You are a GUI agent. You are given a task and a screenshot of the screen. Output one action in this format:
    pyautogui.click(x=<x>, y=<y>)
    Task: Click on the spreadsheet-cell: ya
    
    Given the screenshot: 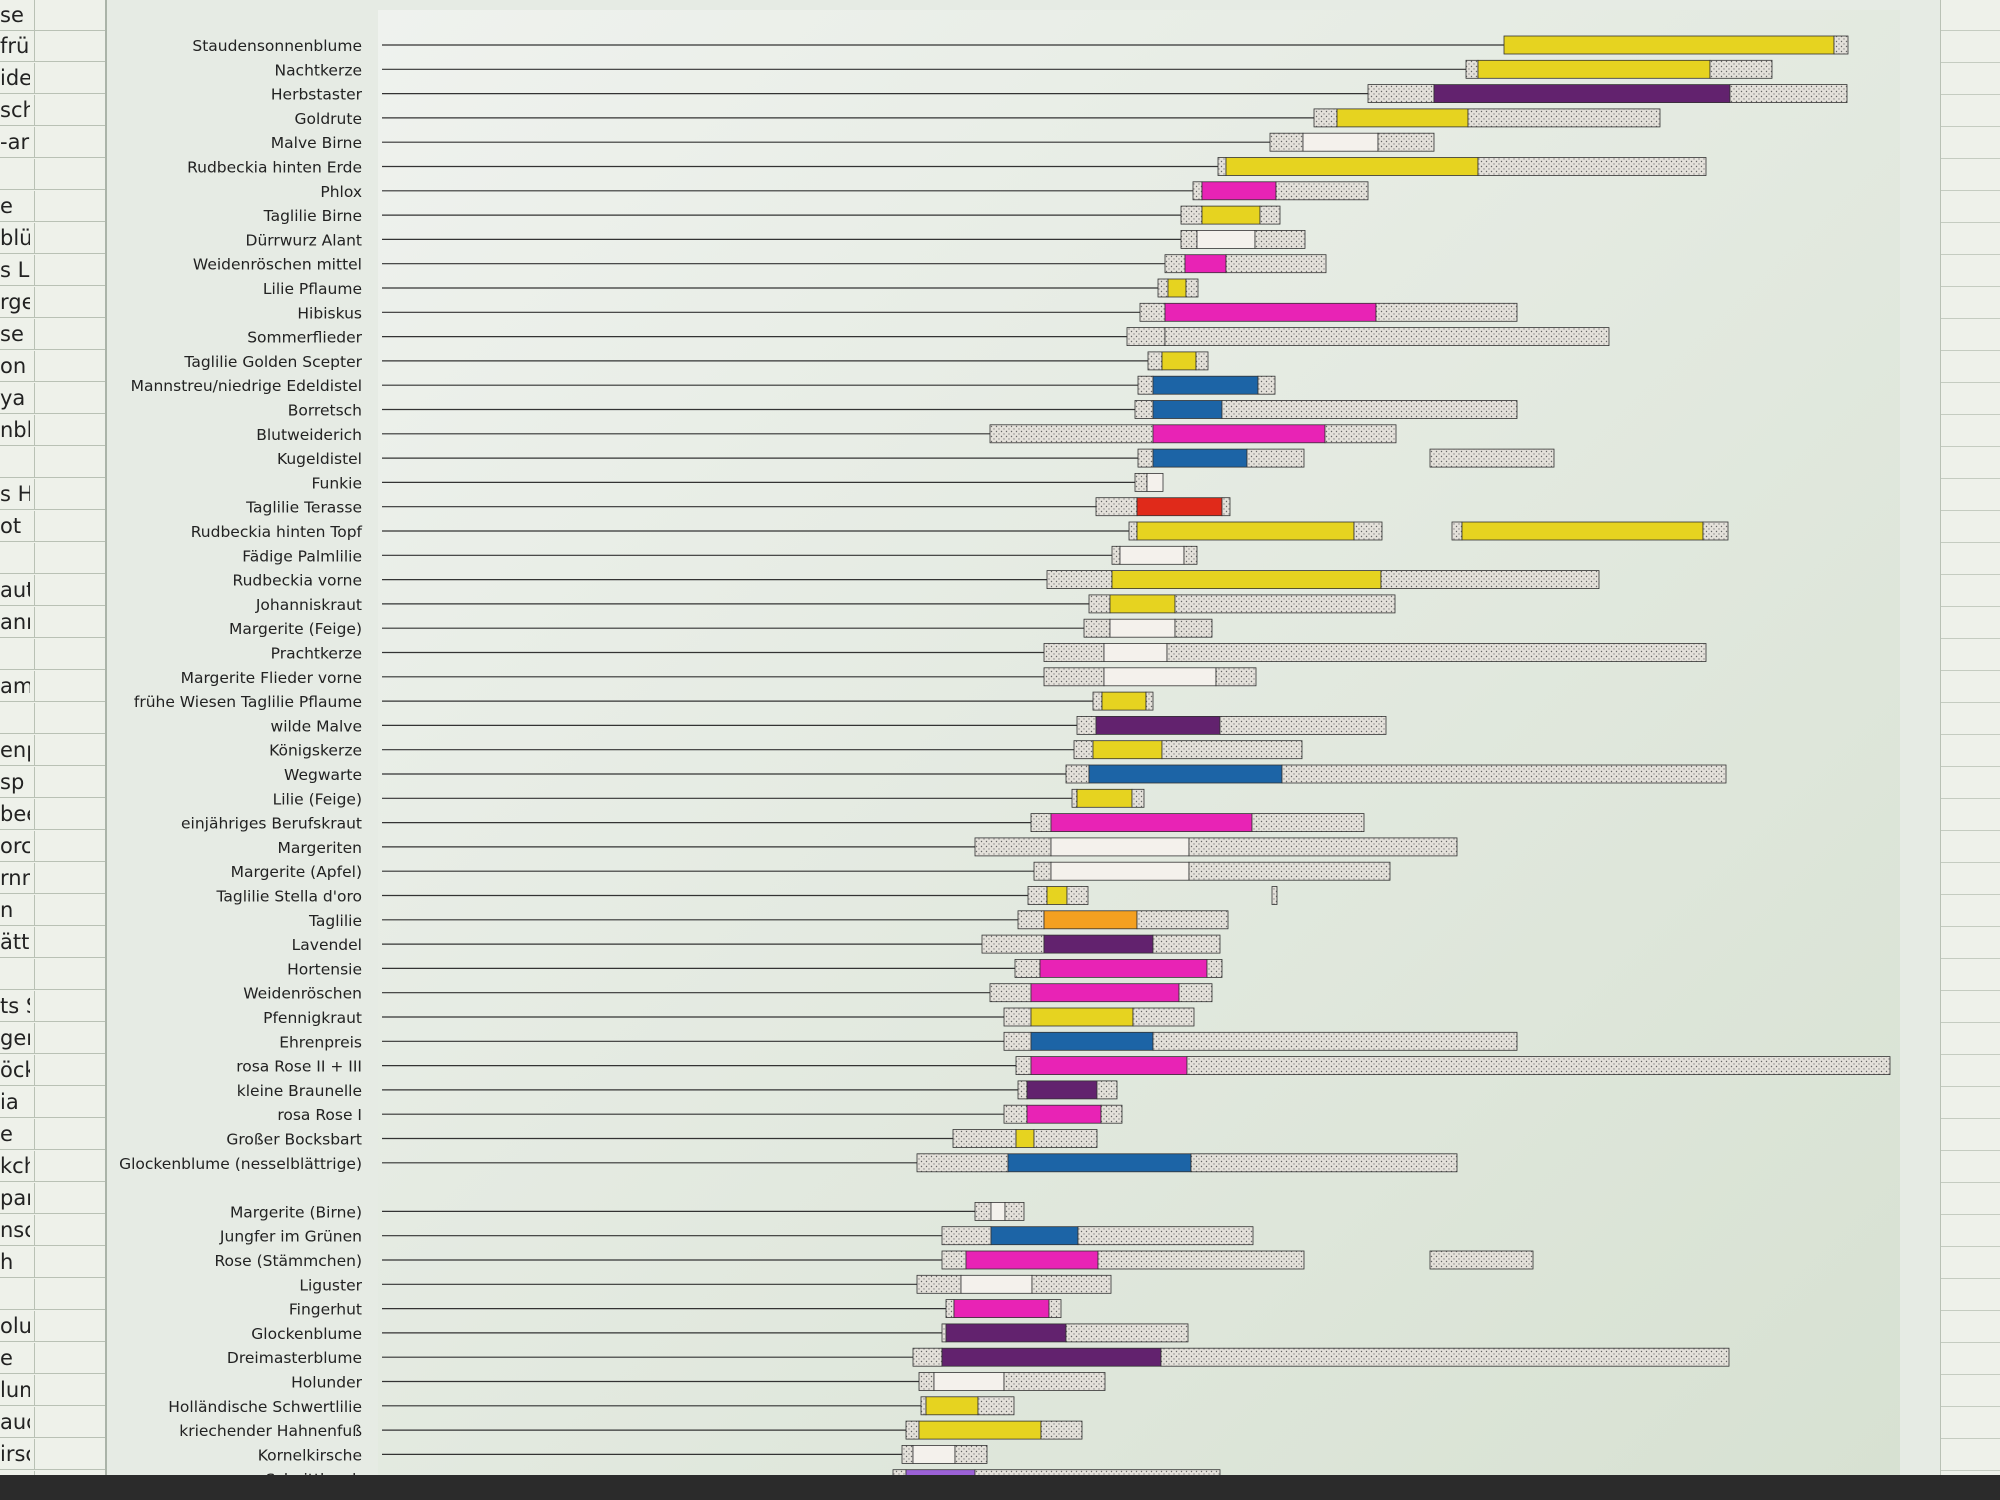 What is the action you would take?
    pyautogui.click(x=52, y=398)
    